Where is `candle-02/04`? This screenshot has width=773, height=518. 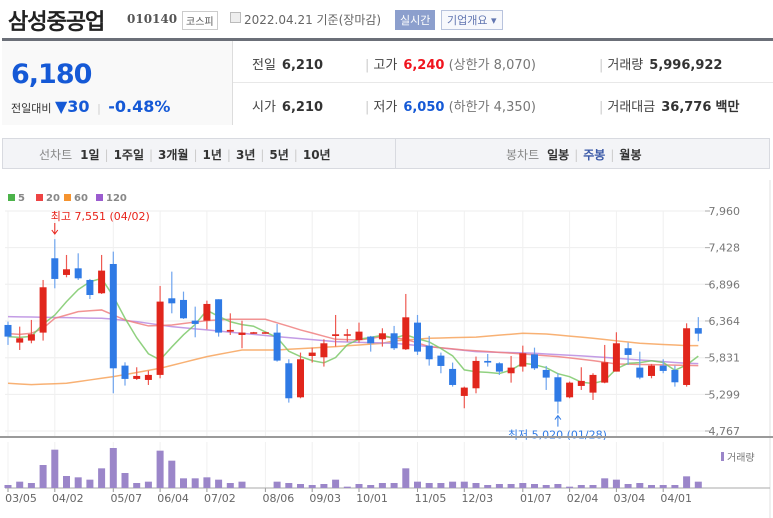
candle-02/04 is located at coordinates (570, 390).